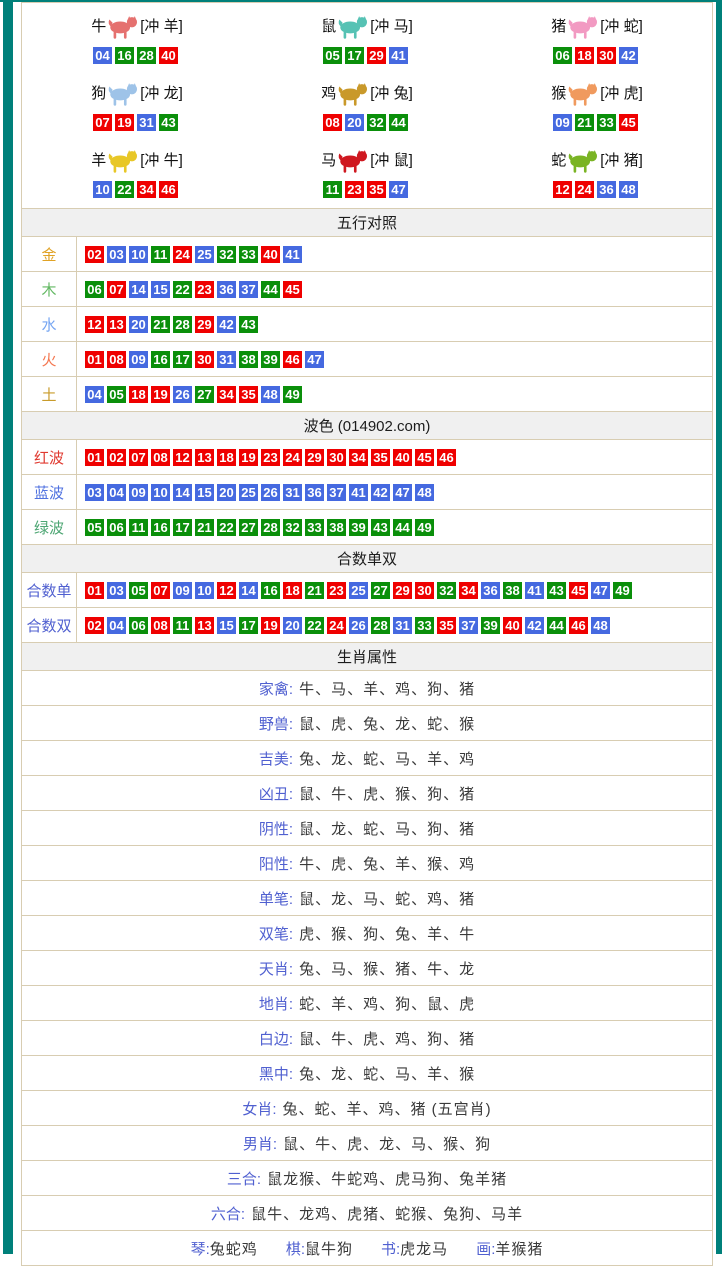 The height and width of the screenshot is (1266, 722). I want to click on sum-parity-row-label: 合数双, so click(49, 625).